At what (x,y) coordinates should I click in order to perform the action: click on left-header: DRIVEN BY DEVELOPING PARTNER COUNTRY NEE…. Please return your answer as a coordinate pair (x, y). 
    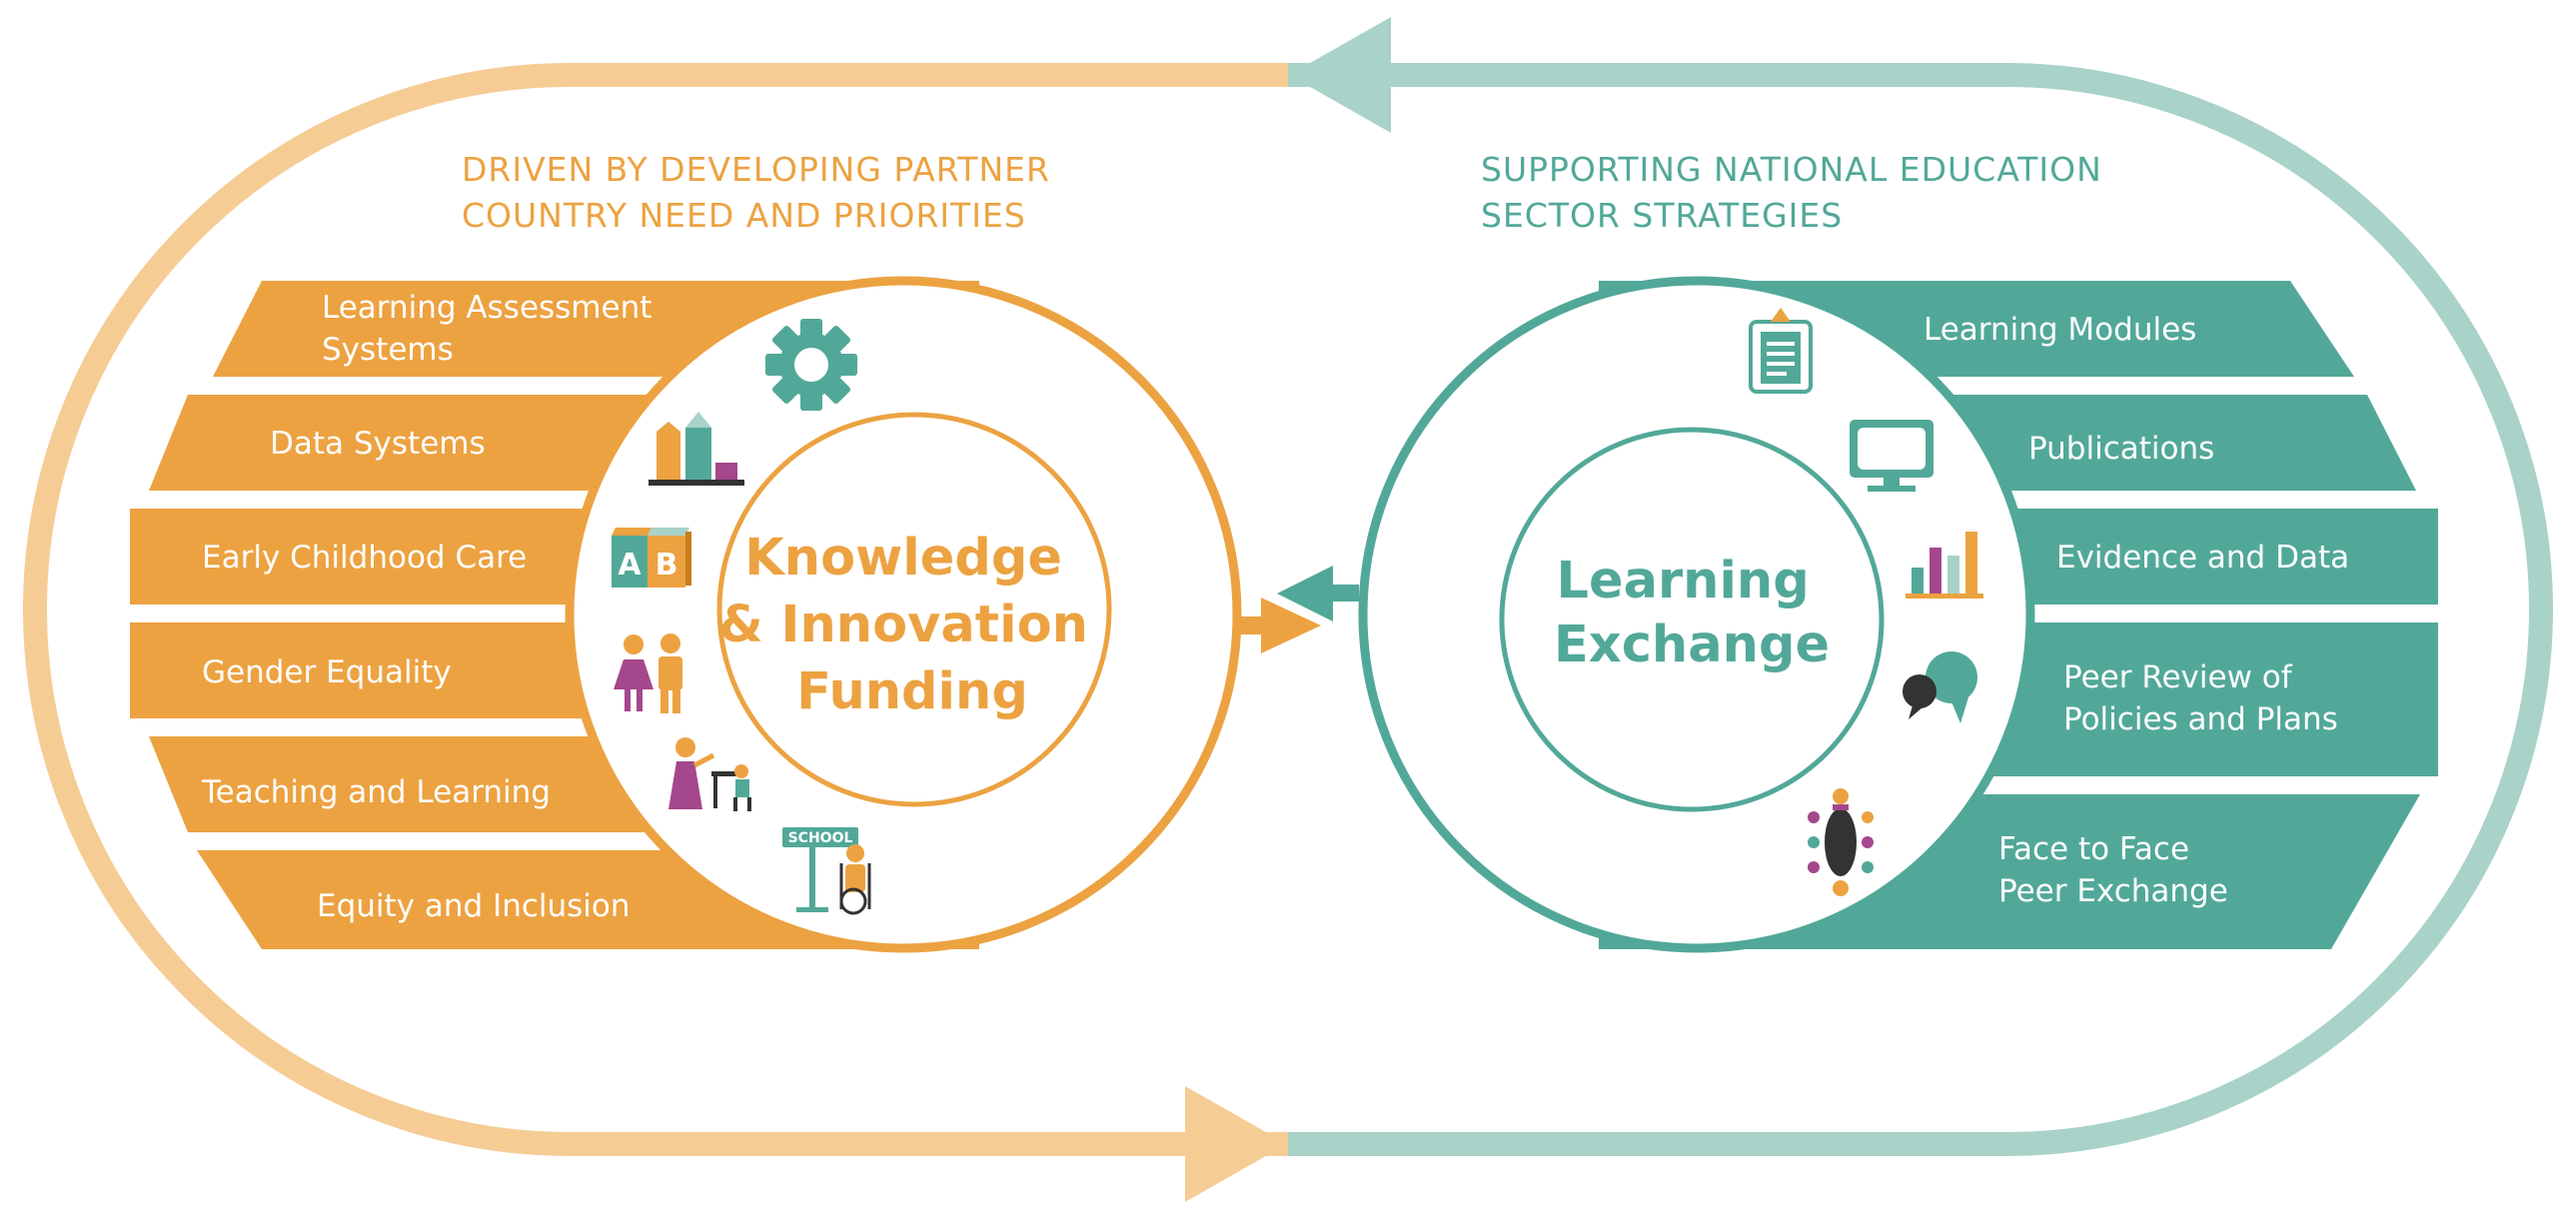
    Looking at the image, I should click on (761, 192).